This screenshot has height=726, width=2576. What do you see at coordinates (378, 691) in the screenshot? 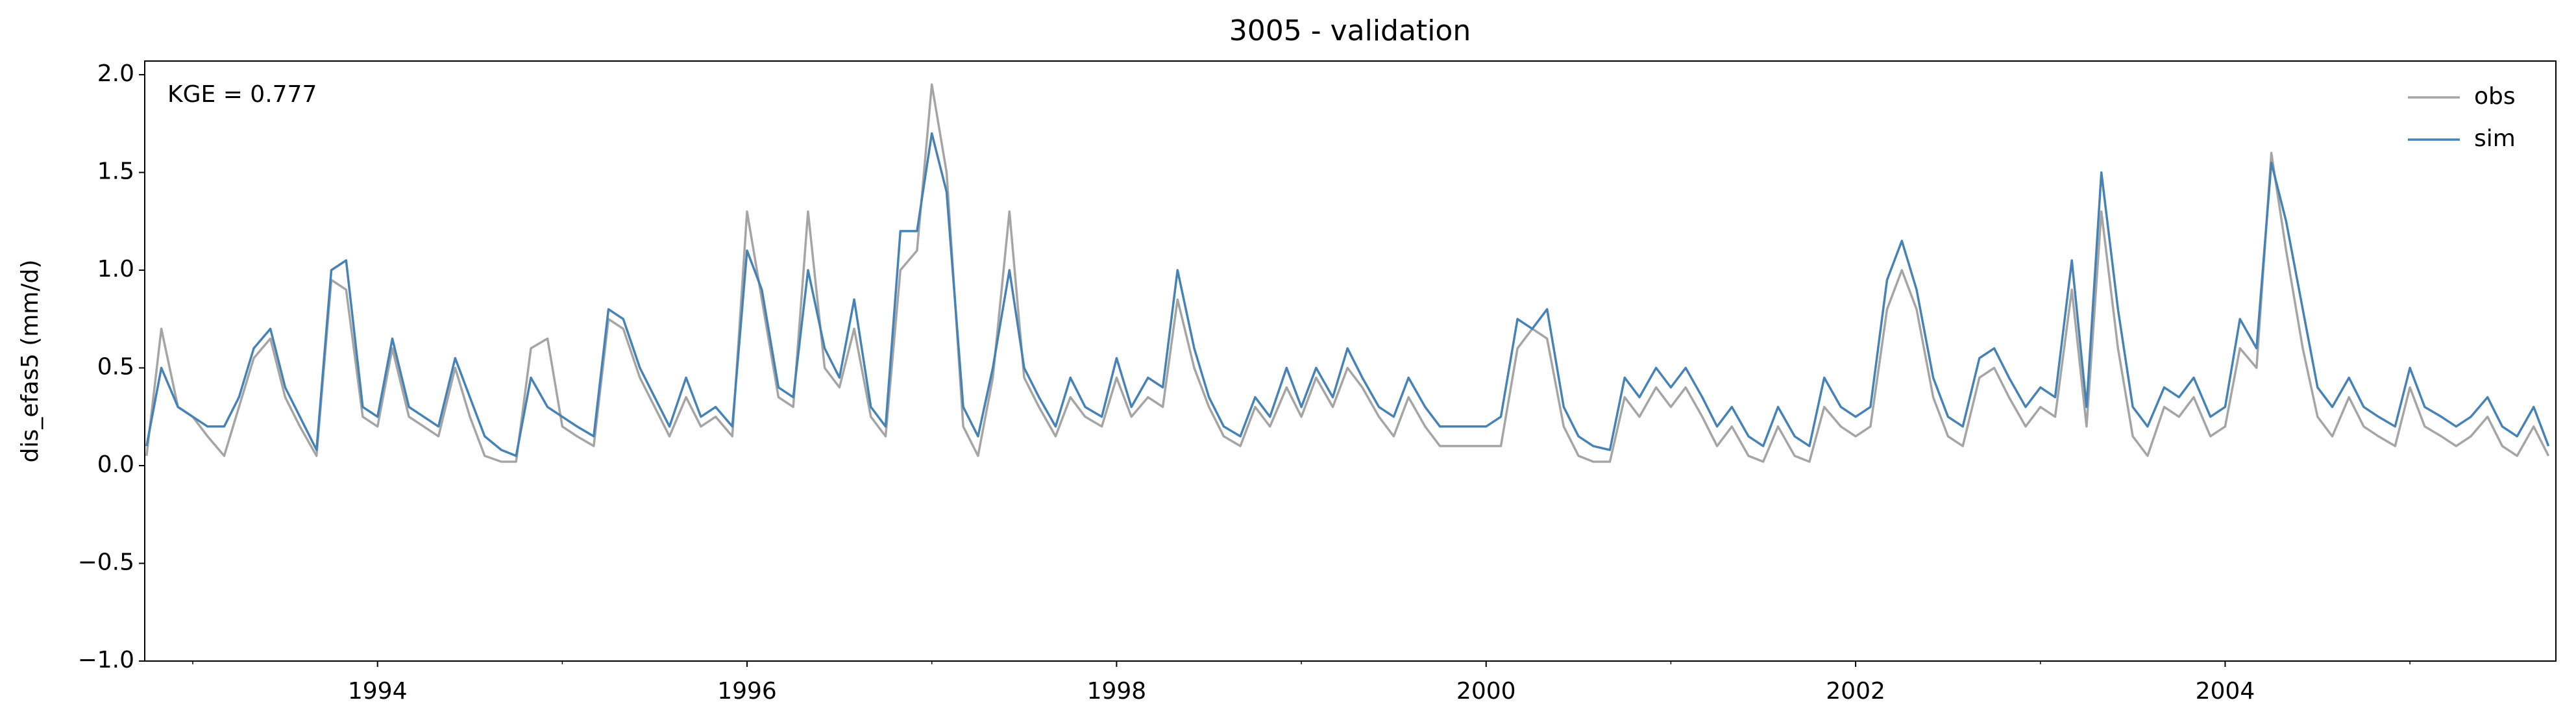
I see `x-tick-label: 1994` at bounding box center [378, 691].